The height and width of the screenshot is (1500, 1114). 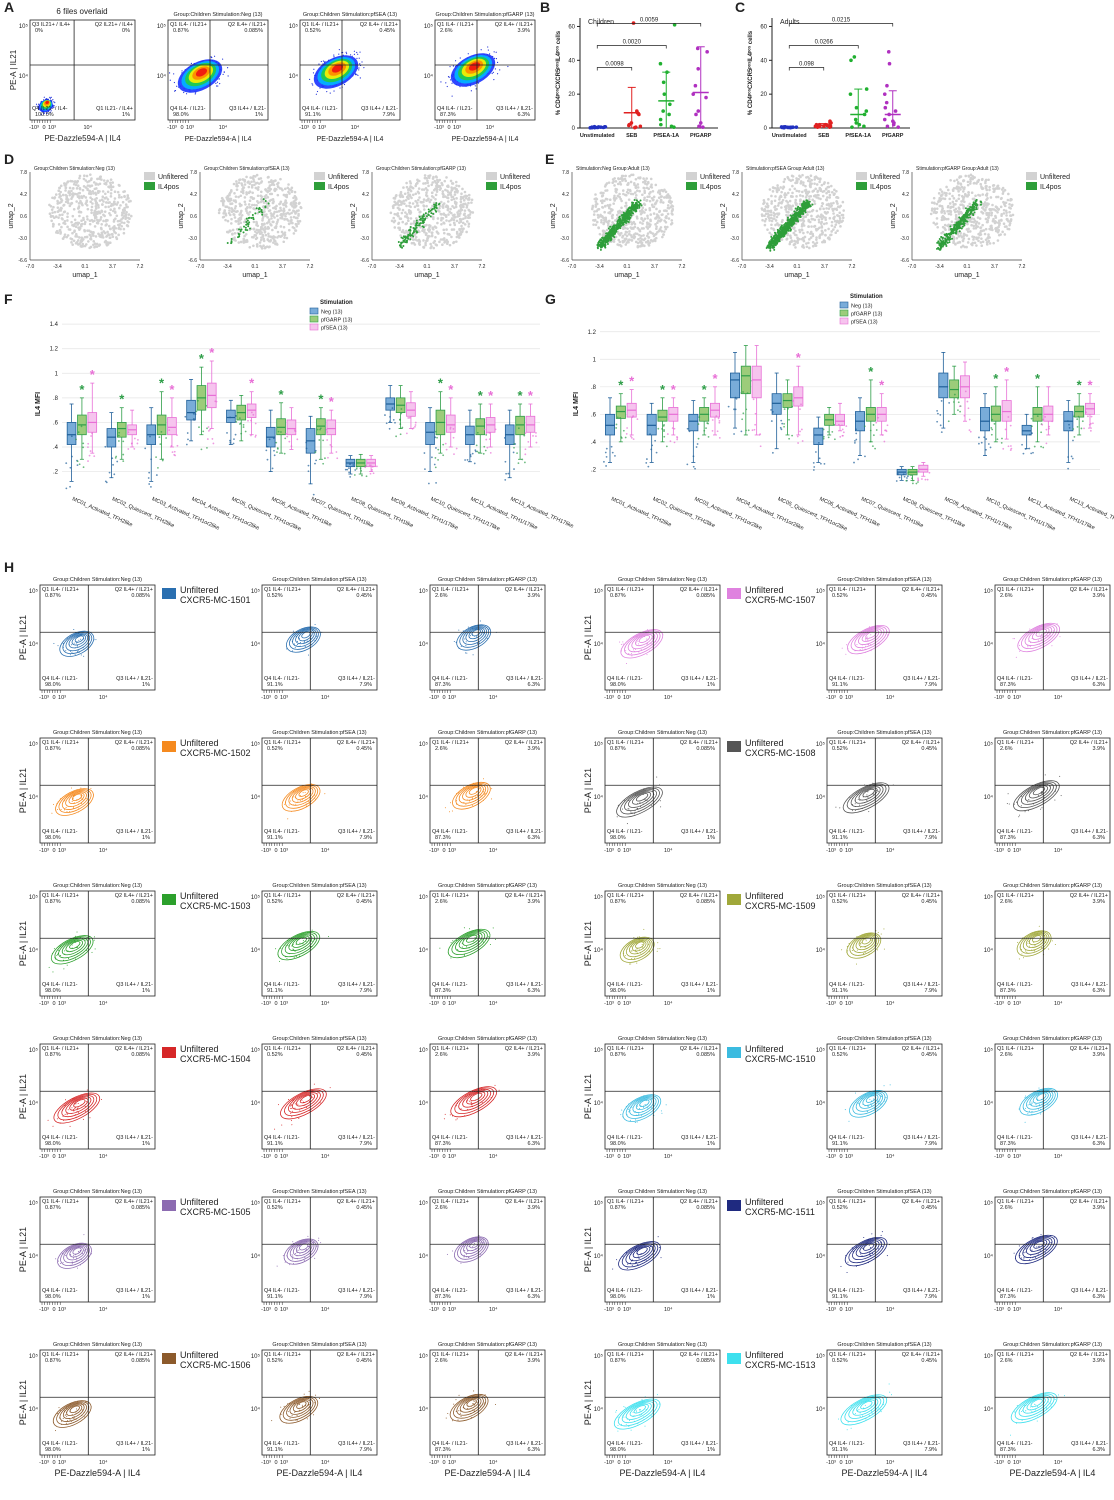 What do you see at coordinates (574, 129) in the screenshot?
I see `y-tick-label: 0` at bounding box center [574, 129].